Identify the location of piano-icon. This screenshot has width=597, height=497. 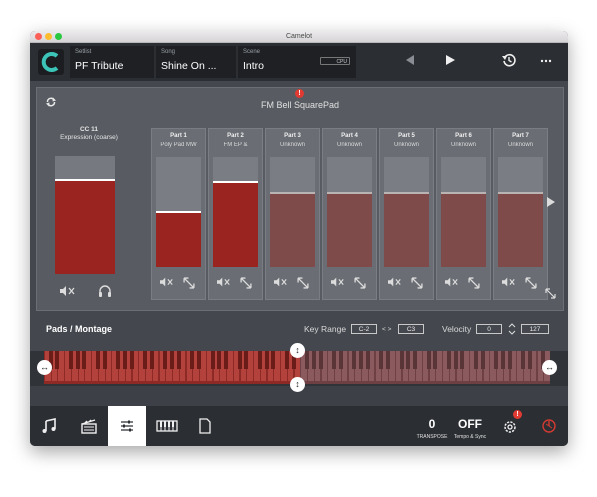
(167, 426).